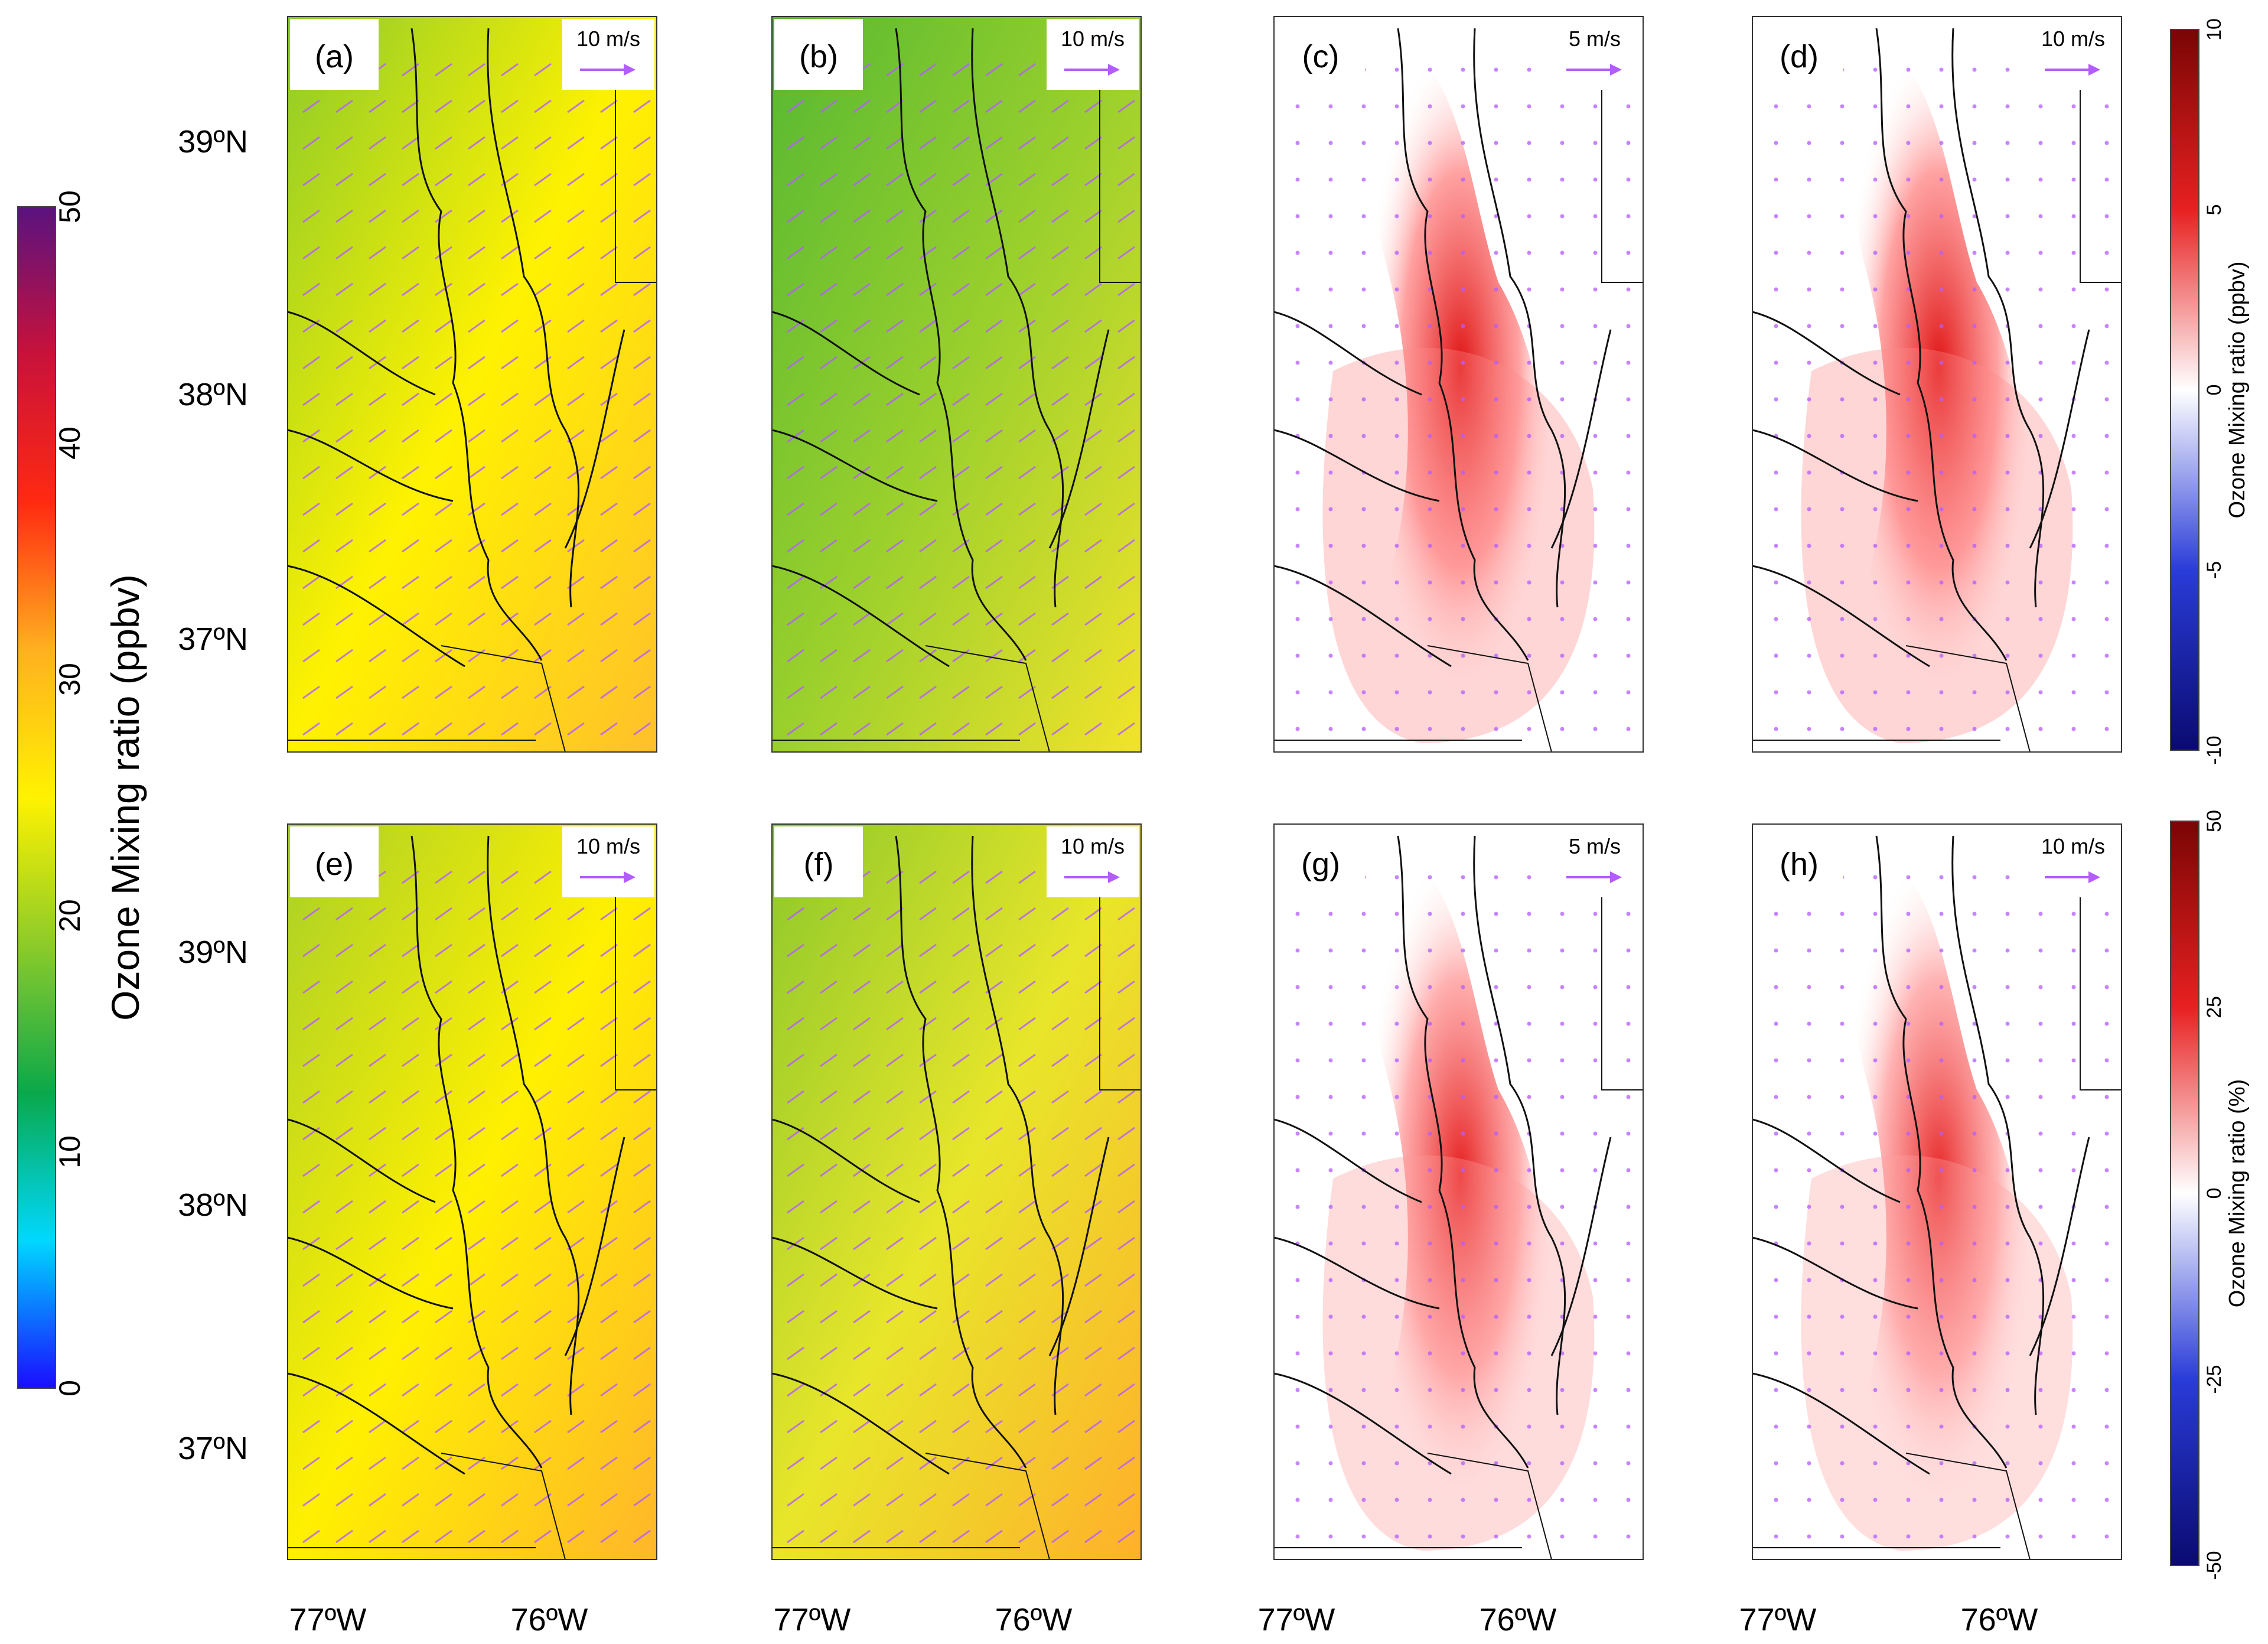 Image resolution: width=2268 pixels, height=1644 pixels. What do you see at coordinates (608, 54) in the screenshot?
I see `panel-a-scale-box` at bounding box center [608, 54].